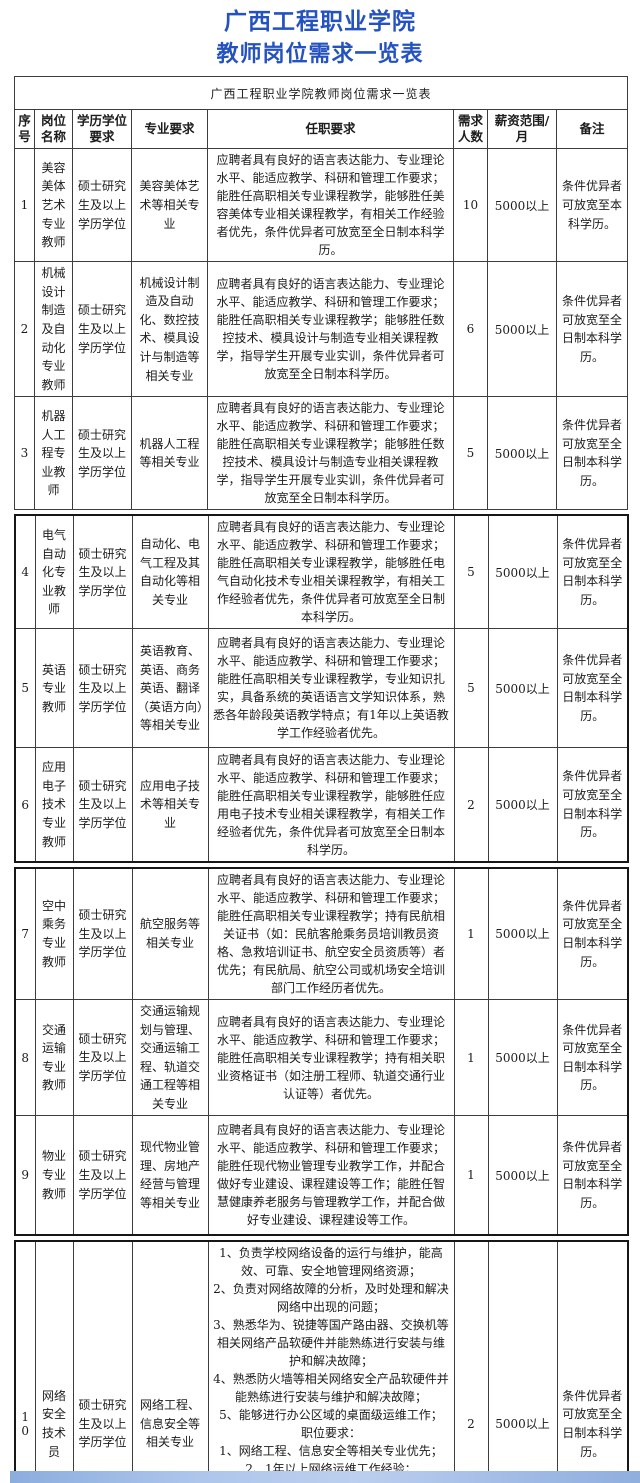  I want to click on cell-headcount: 6, so click(470, 329).